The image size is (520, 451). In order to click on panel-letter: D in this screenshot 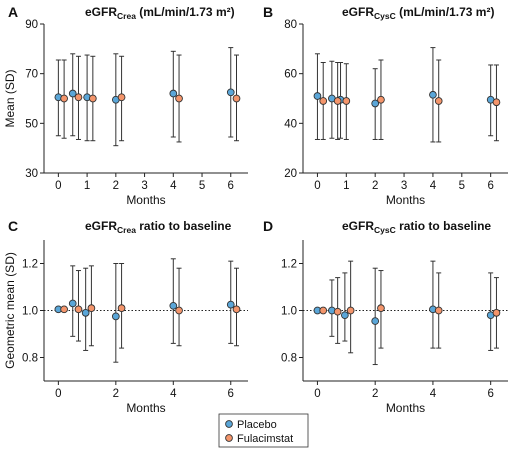, I will do `click(268, 226)`.